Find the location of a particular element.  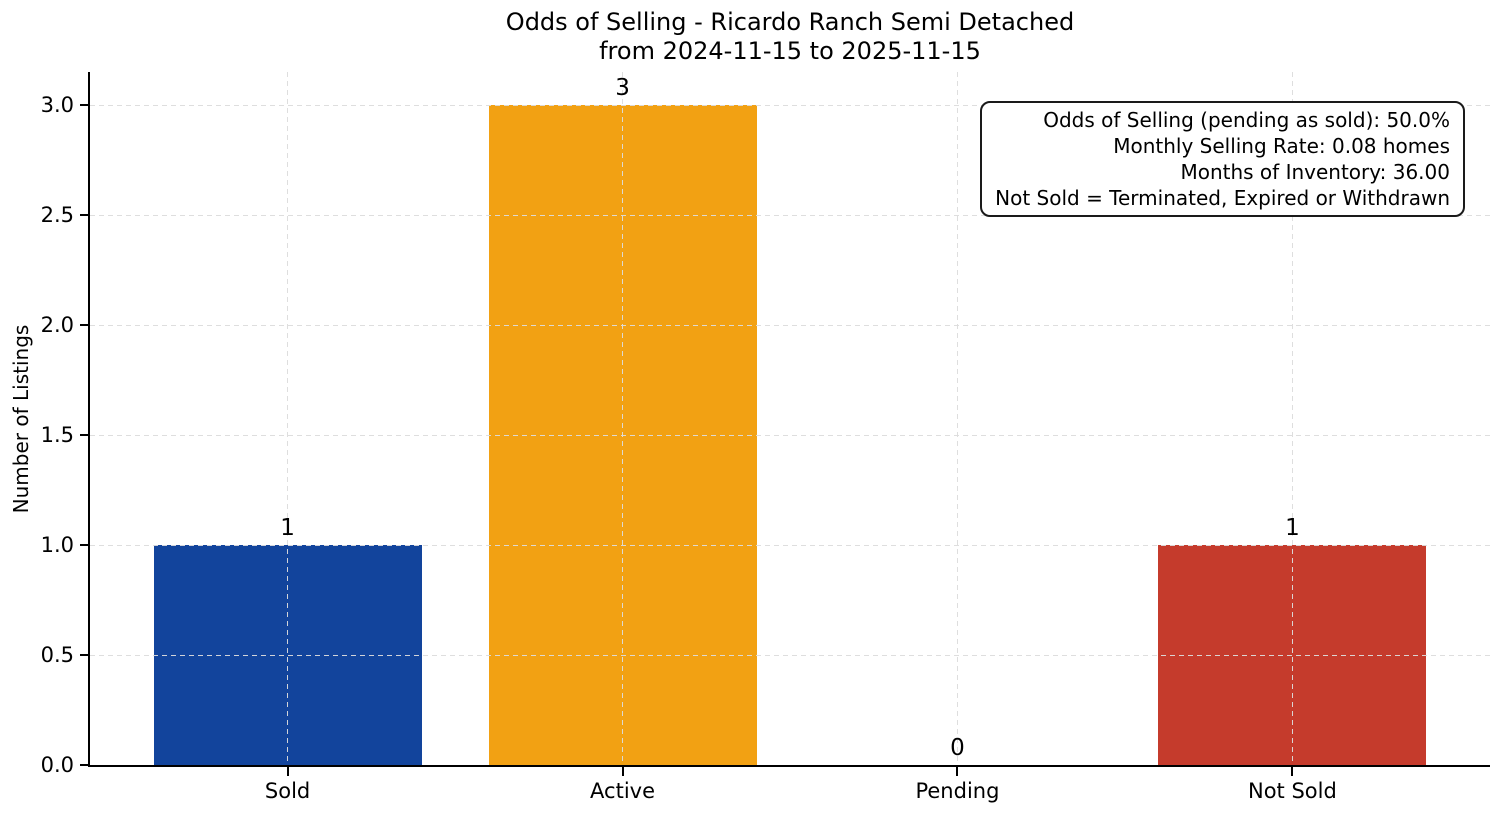

x-tick-label-pending: Pending is located at coordinates (957, 791).